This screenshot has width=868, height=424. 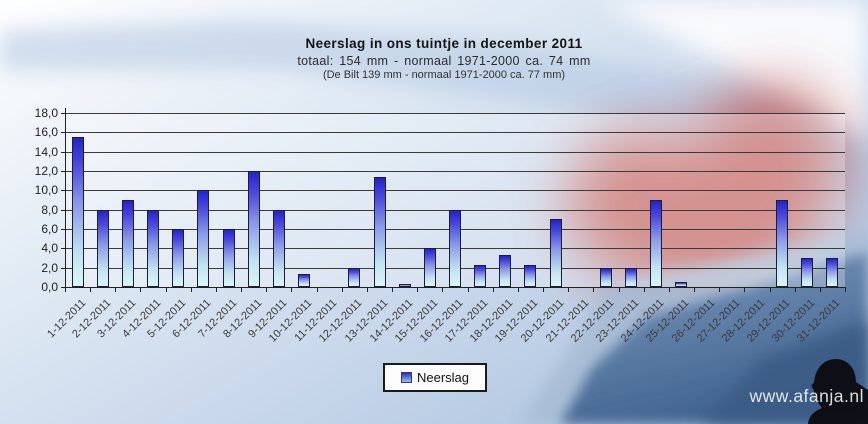 What do you see at coordinates (406, 377) in the screenshot?
I see `legend-swatch-icon` at bounding box center [406, 377].